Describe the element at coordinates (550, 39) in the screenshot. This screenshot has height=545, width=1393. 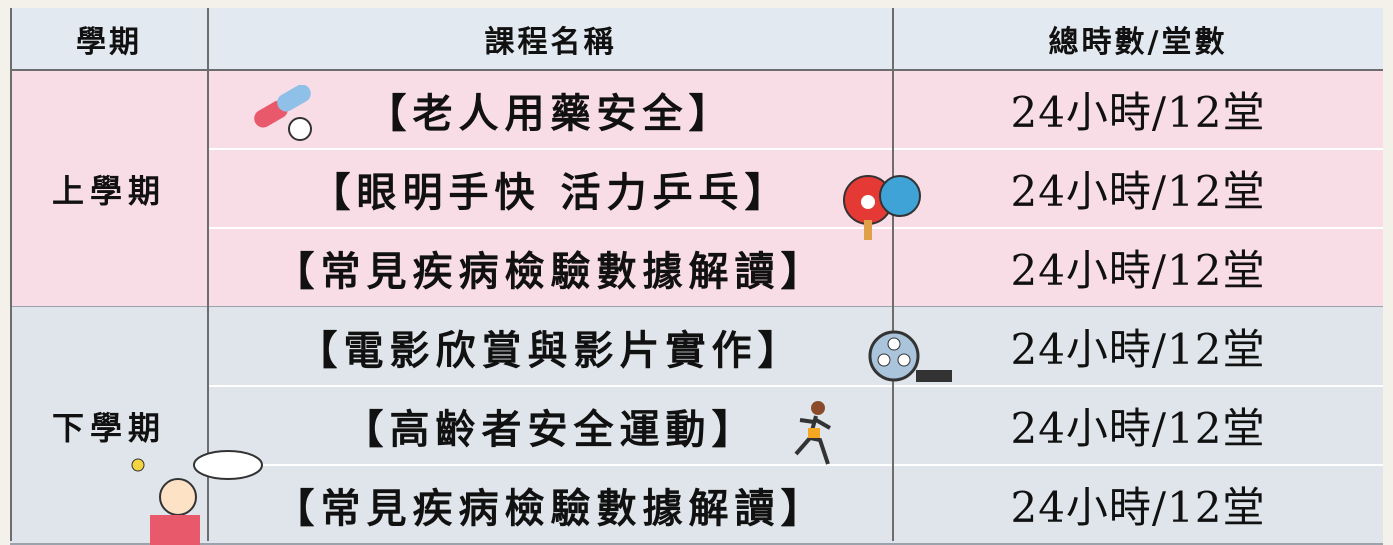
I see `header-cell: 課程名稱` at that location.